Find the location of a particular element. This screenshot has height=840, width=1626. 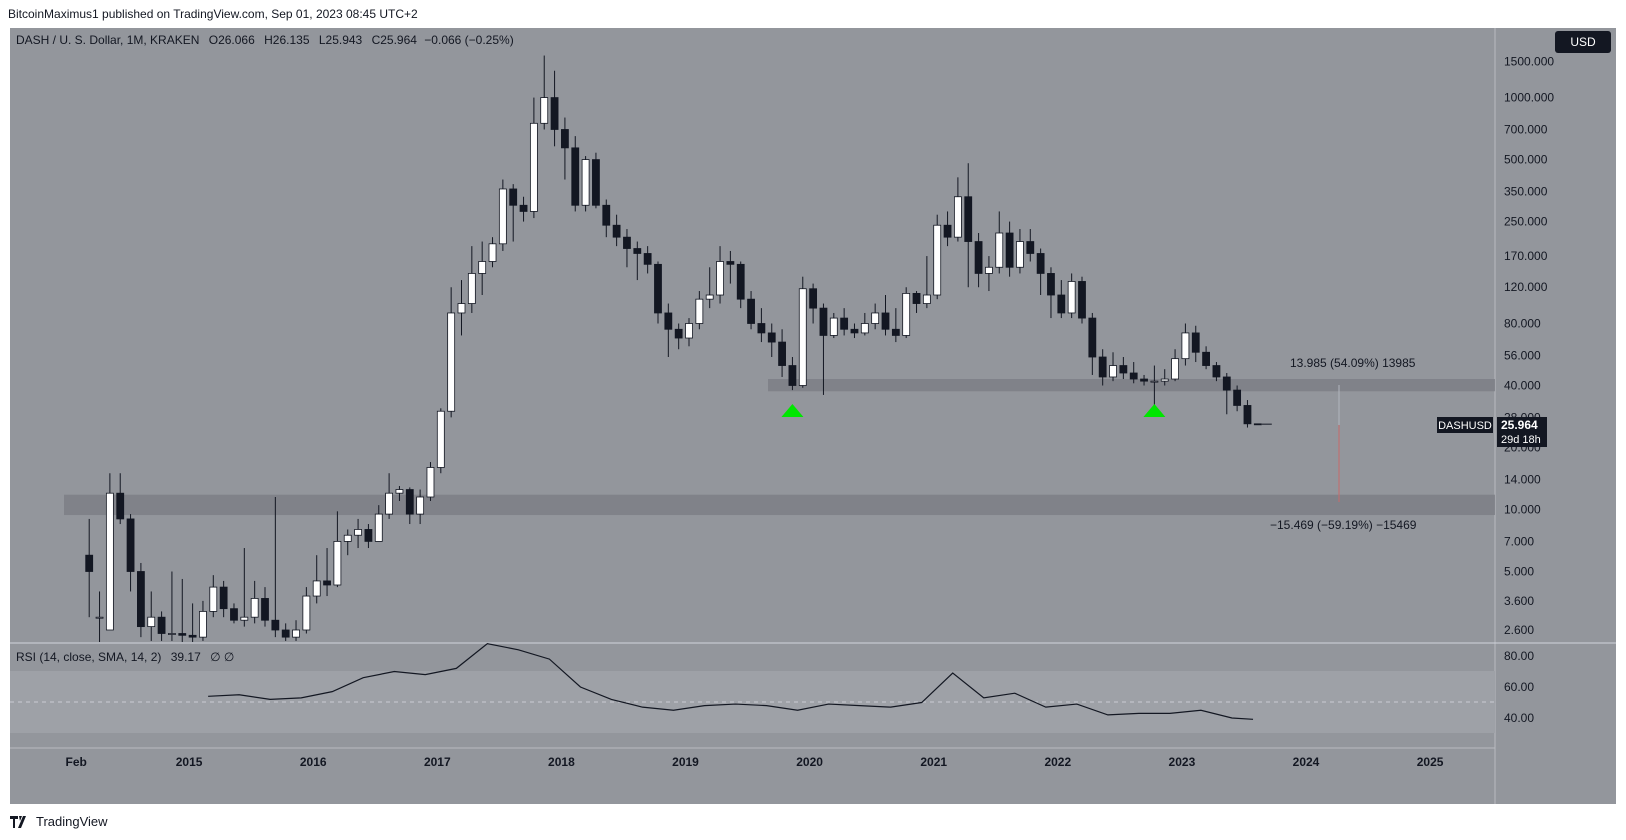

currency-button: USD is located at coordinates (1583, 42).